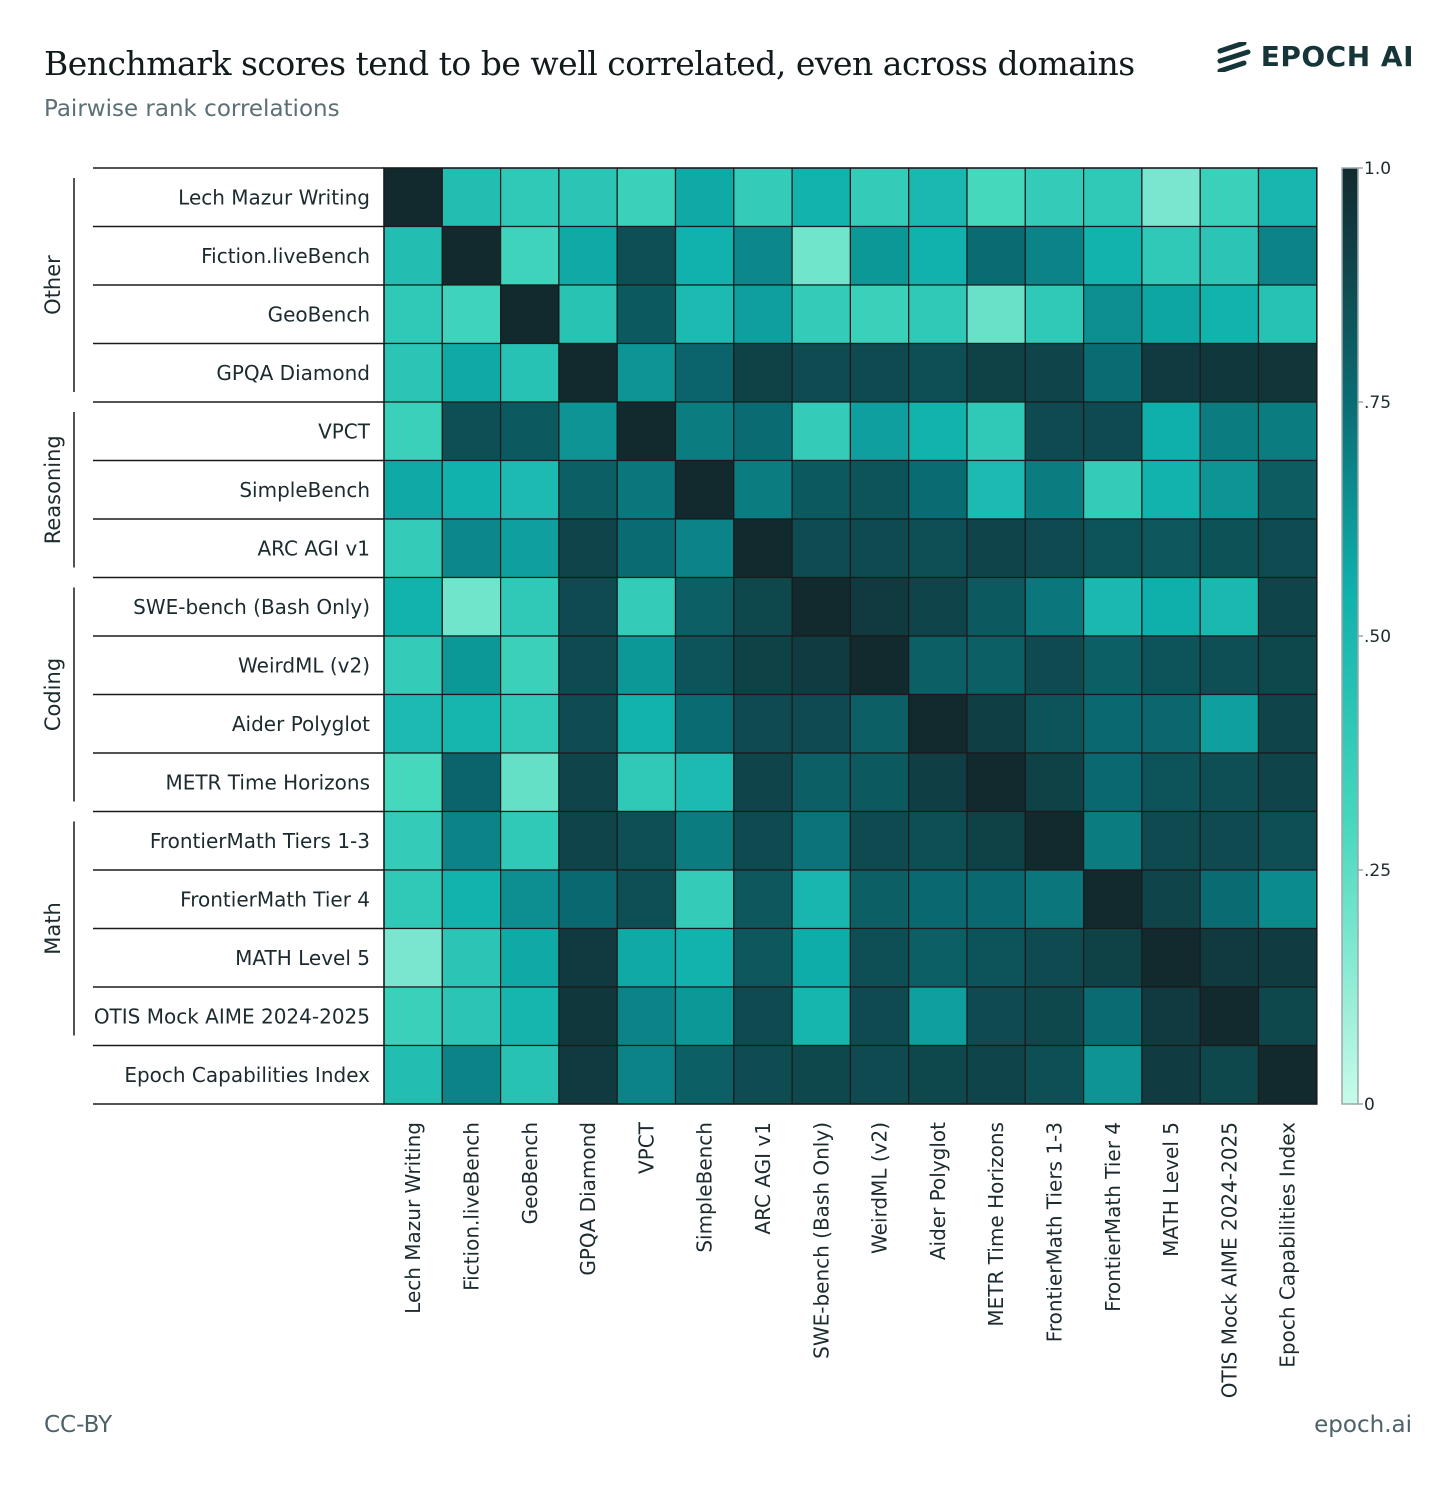  I want to click on row-label: Epoch Capabilities Index, so click(247, 1075).